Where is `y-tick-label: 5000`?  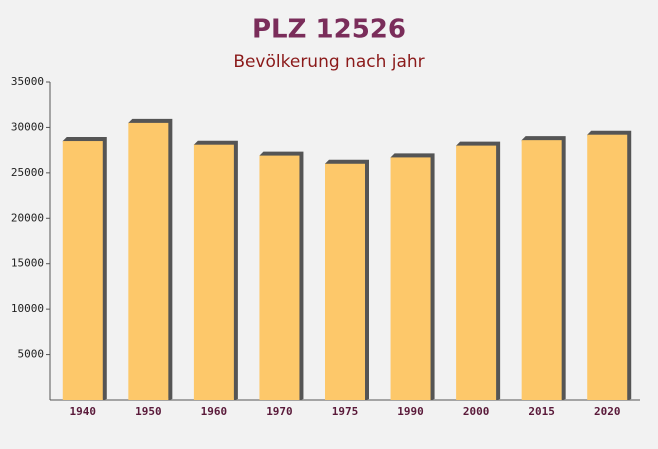
y-tick-label: 5000 is located at coordinates (31, 354).